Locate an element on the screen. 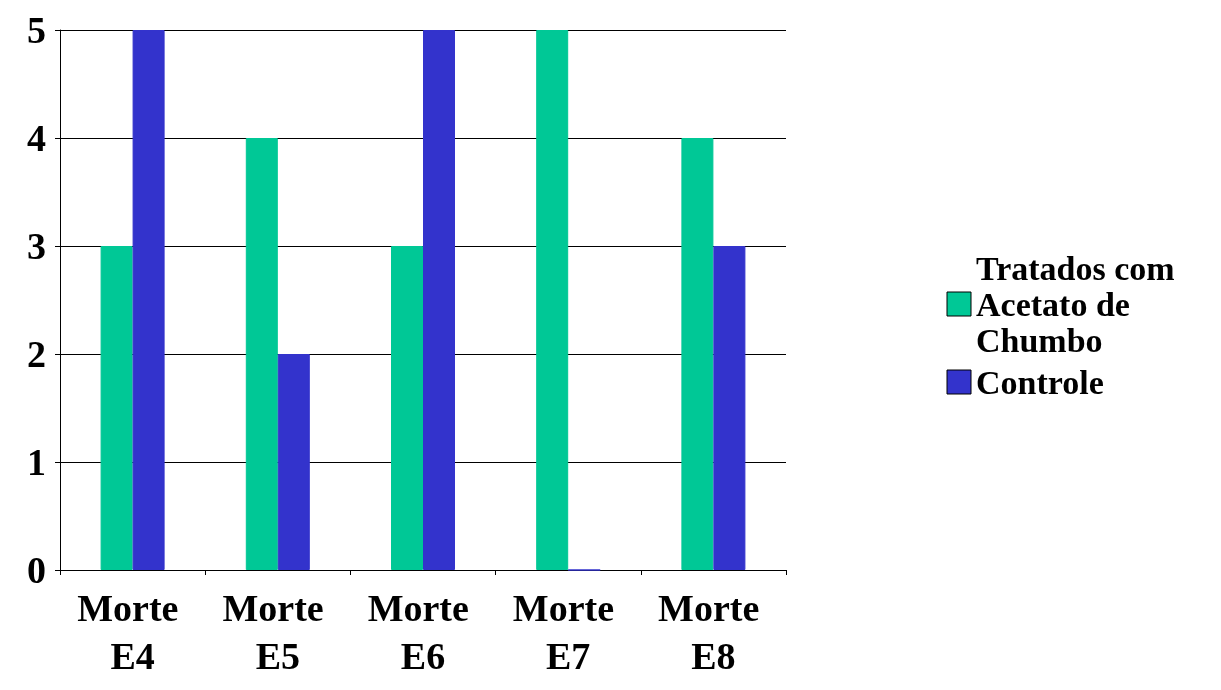 This screenshot has height=690, width=1221. y-tick-label: 3 is located at coordinates (36, 246).